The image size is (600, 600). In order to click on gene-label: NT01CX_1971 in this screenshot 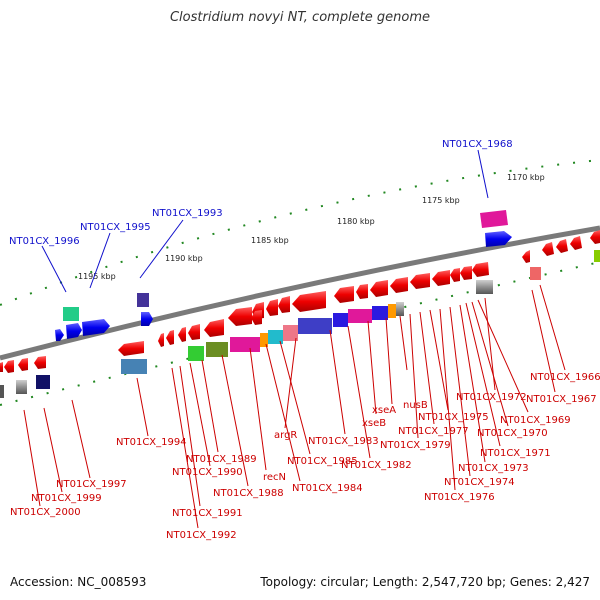, I will do `click(515, 453)`.